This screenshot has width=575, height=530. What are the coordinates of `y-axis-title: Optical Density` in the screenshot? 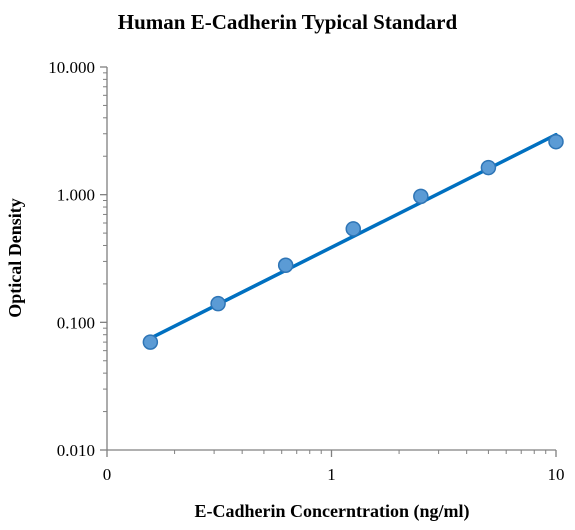 It's located at (15, 258).